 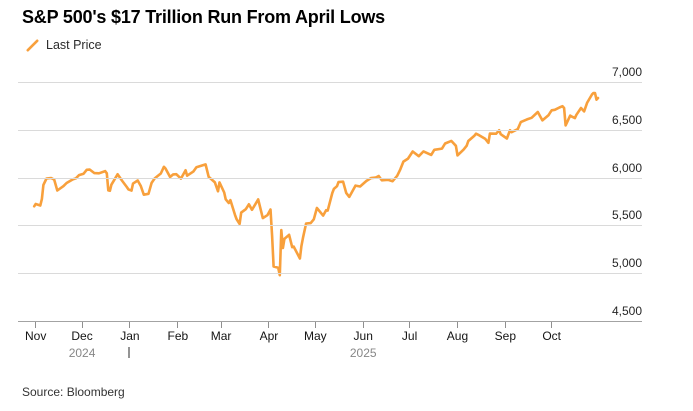 I want to click on y-axis-label-5000: 5,000, so click(x=626, y=263).